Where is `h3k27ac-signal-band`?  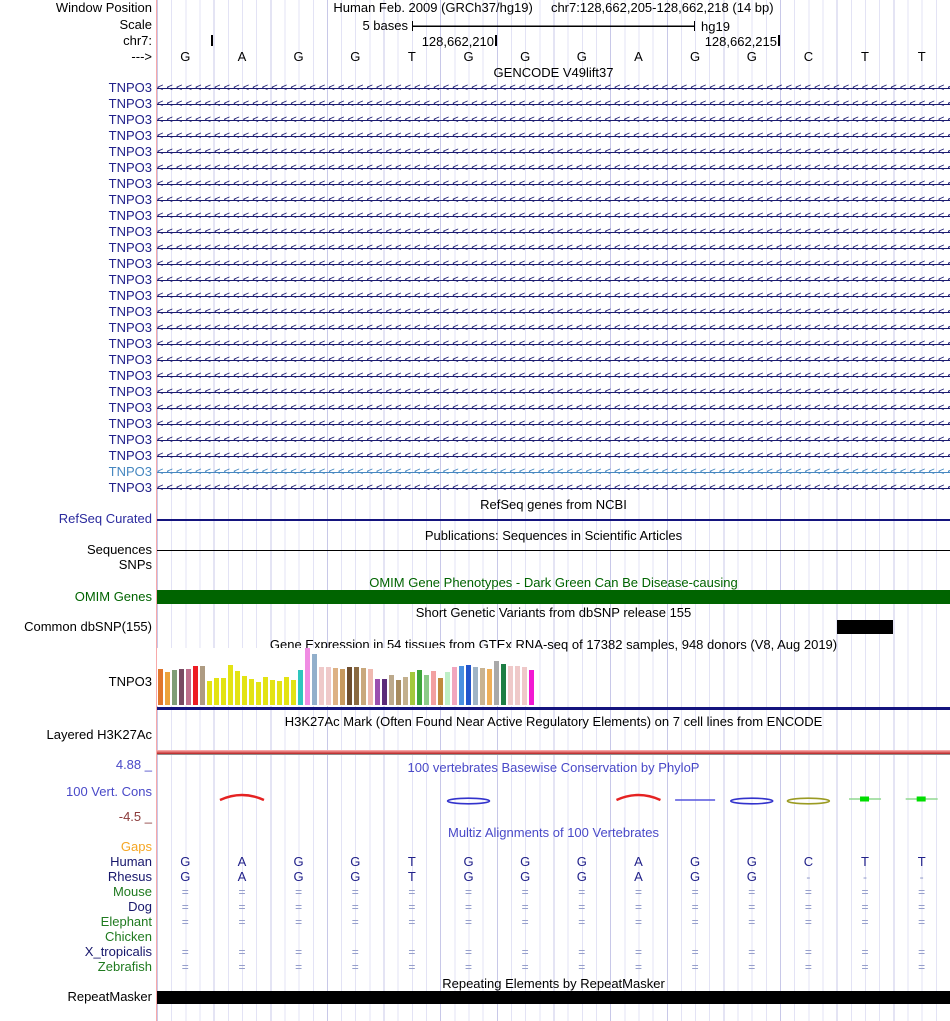 h3k27ac-signal-band is located at coordinates (553, 752).